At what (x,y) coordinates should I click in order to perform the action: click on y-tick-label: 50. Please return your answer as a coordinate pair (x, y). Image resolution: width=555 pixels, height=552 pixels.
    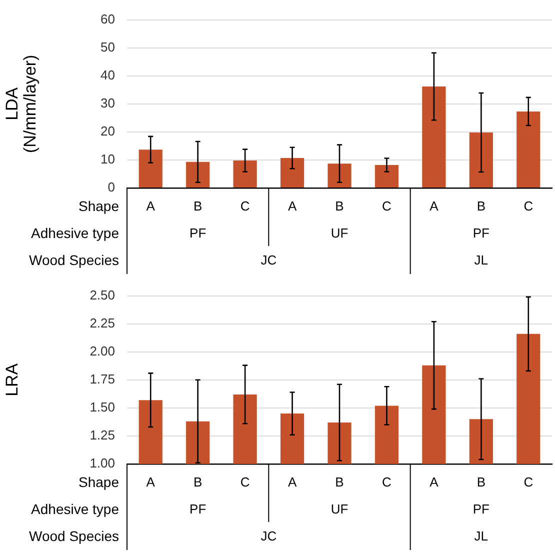
    Looking at the image, I should click on (107, 46).